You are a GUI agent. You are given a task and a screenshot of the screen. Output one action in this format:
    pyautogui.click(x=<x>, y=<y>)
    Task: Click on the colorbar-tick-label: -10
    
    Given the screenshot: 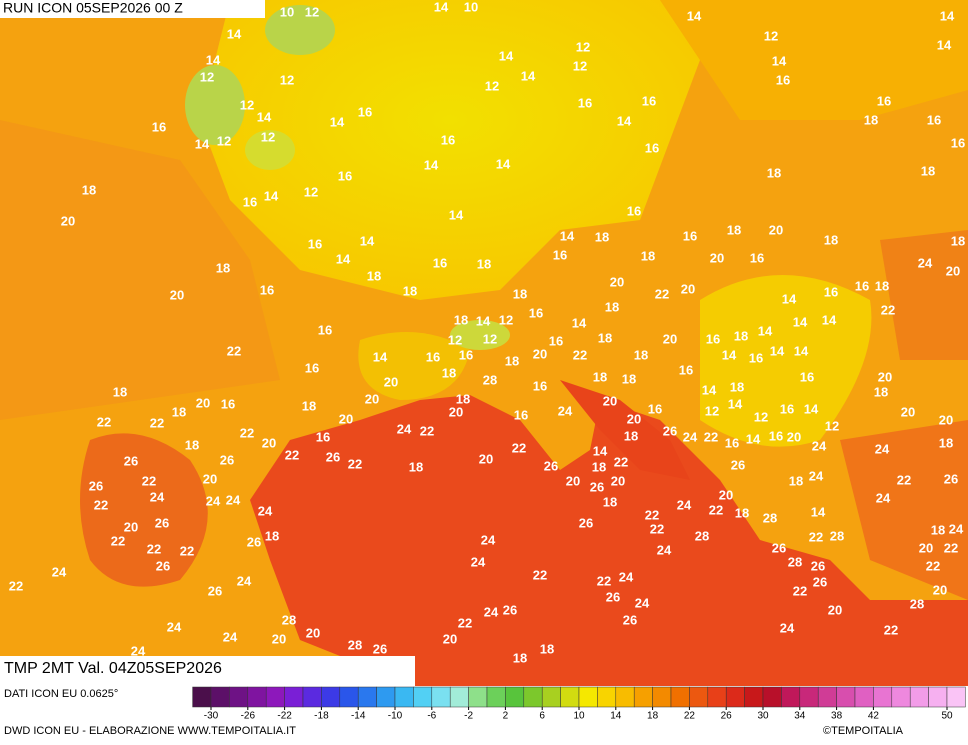 What is the action you would take?
    pyautogui.click(x=395, y=716)
    